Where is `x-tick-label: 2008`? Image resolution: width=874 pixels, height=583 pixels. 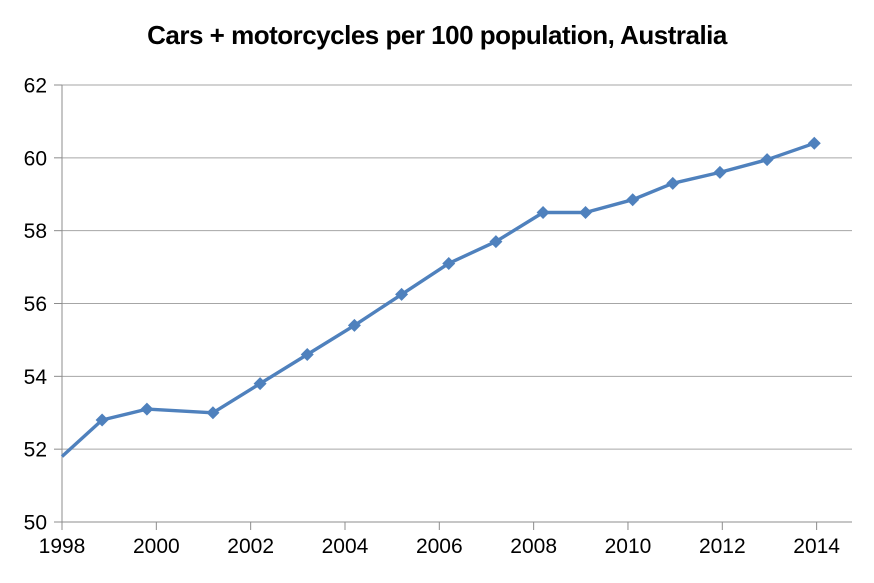 x-tick-label: 2008 is located at coordinates (533, 546).